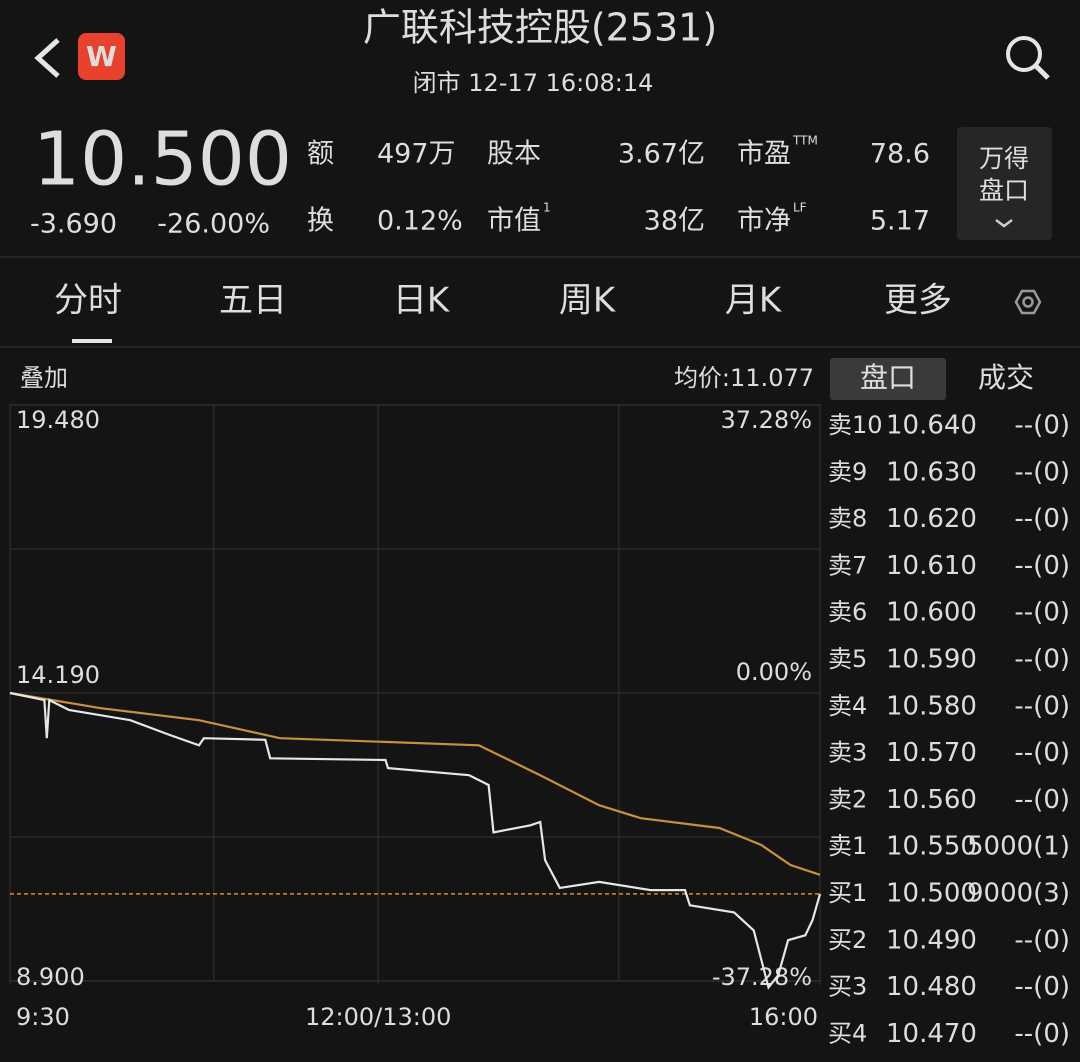  I want to click on order-volume: 9000(3), so click(1018, 894).